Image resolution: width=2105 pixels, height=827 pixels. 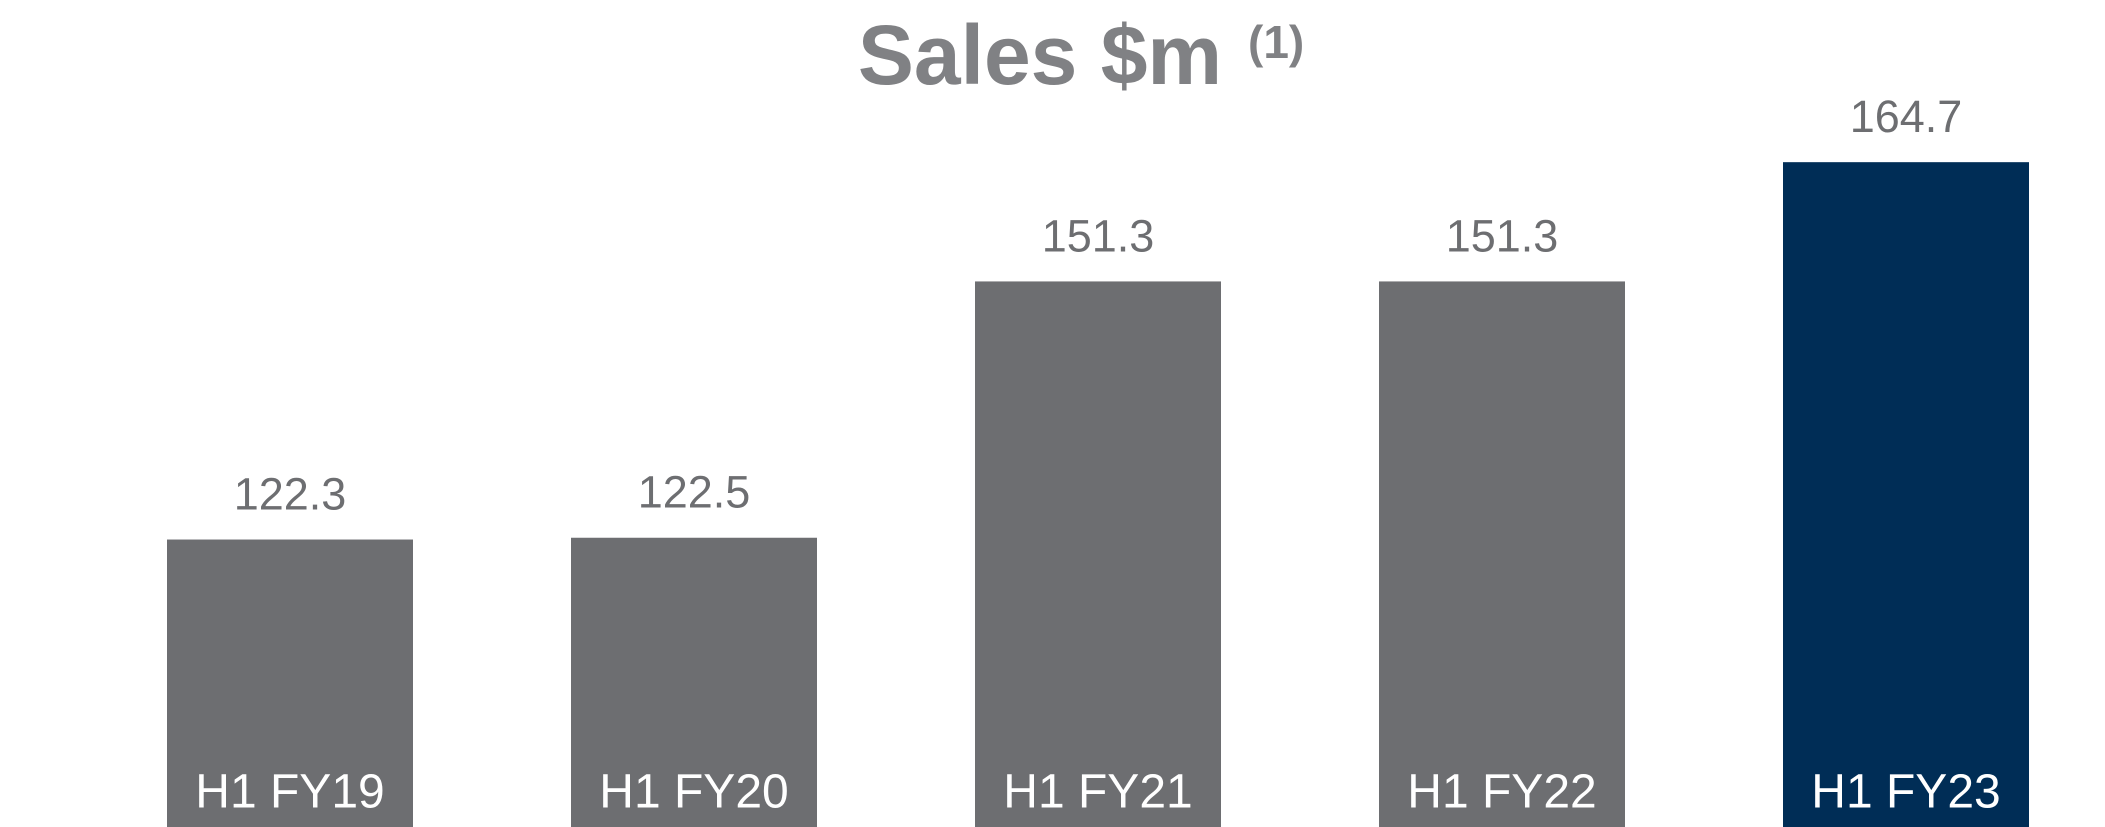 I want to click on value-label: 122.5, so click(x=694, y=492).